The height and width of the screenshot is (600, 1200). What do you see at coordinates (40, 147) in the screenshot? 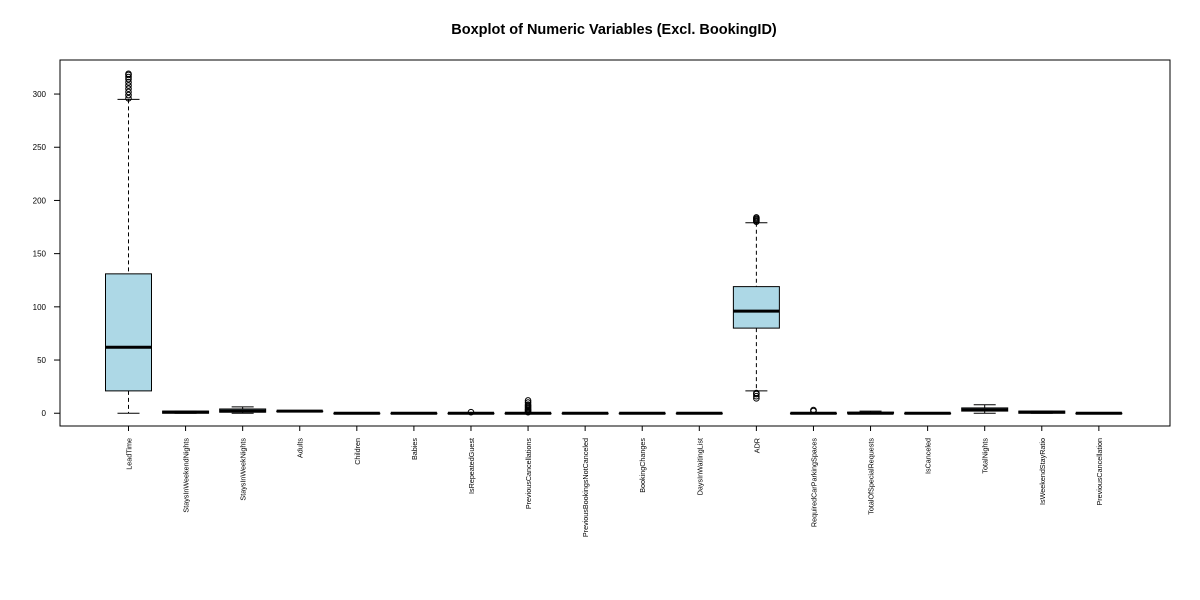
I see `y-tick-label: 250` at bounding box center [40, 147].